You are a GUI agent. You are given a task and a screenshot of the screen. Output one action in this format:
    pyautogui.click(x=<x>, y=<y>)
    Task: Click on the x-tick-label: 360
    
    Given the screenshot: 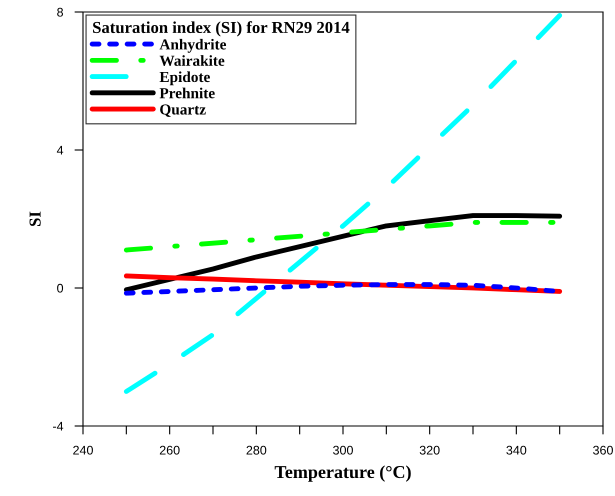 What is the action you would take?
    pyautogui.click(x=603, y=450)
    